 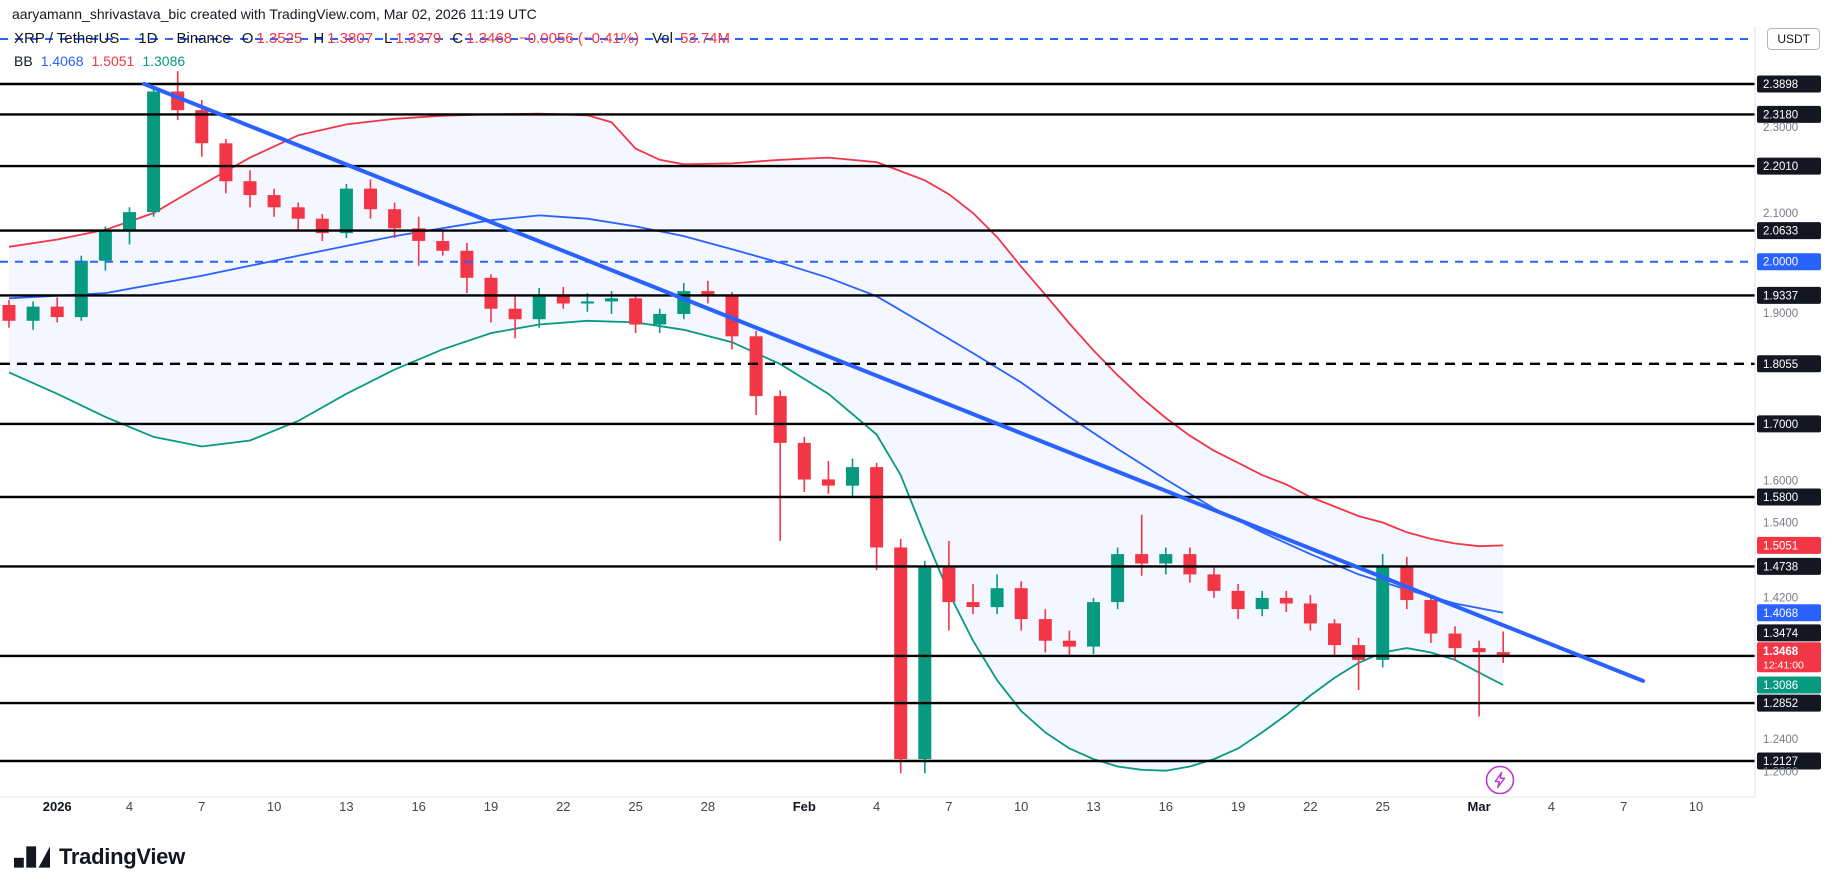 I want to click on price-badge-label: 2.3898, so click(x=1780, y=85).